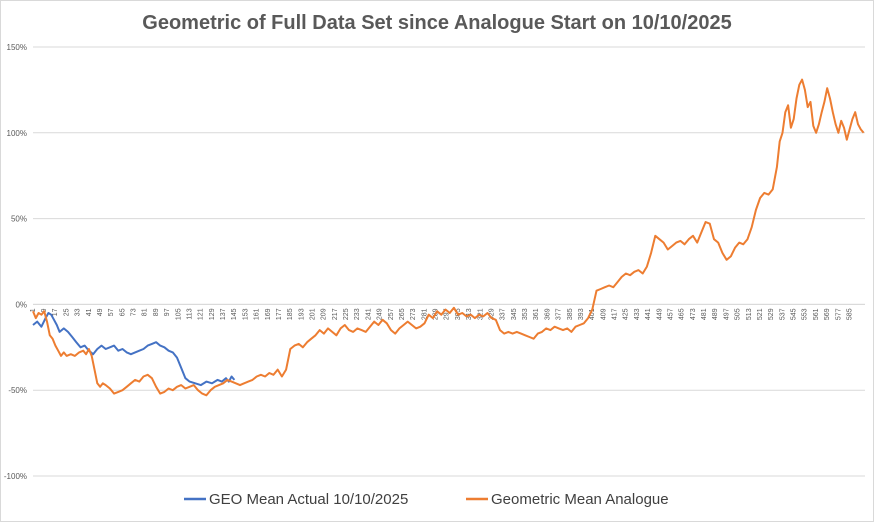 The image size is (874, 522). I want to click on x-tick-label: 241, so click(368, 314).